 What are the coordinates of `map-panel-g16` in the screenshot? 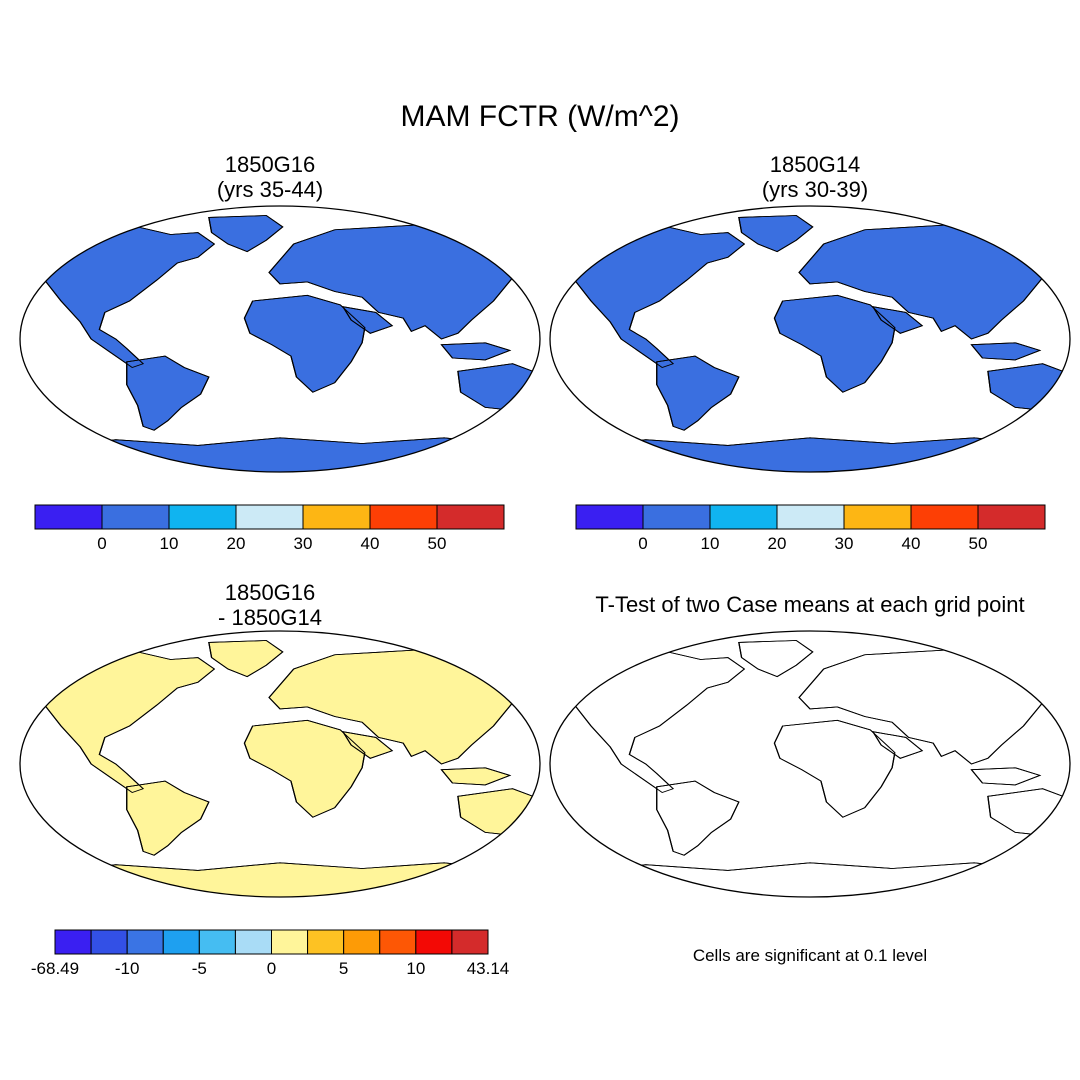 It's located at (280, 339).